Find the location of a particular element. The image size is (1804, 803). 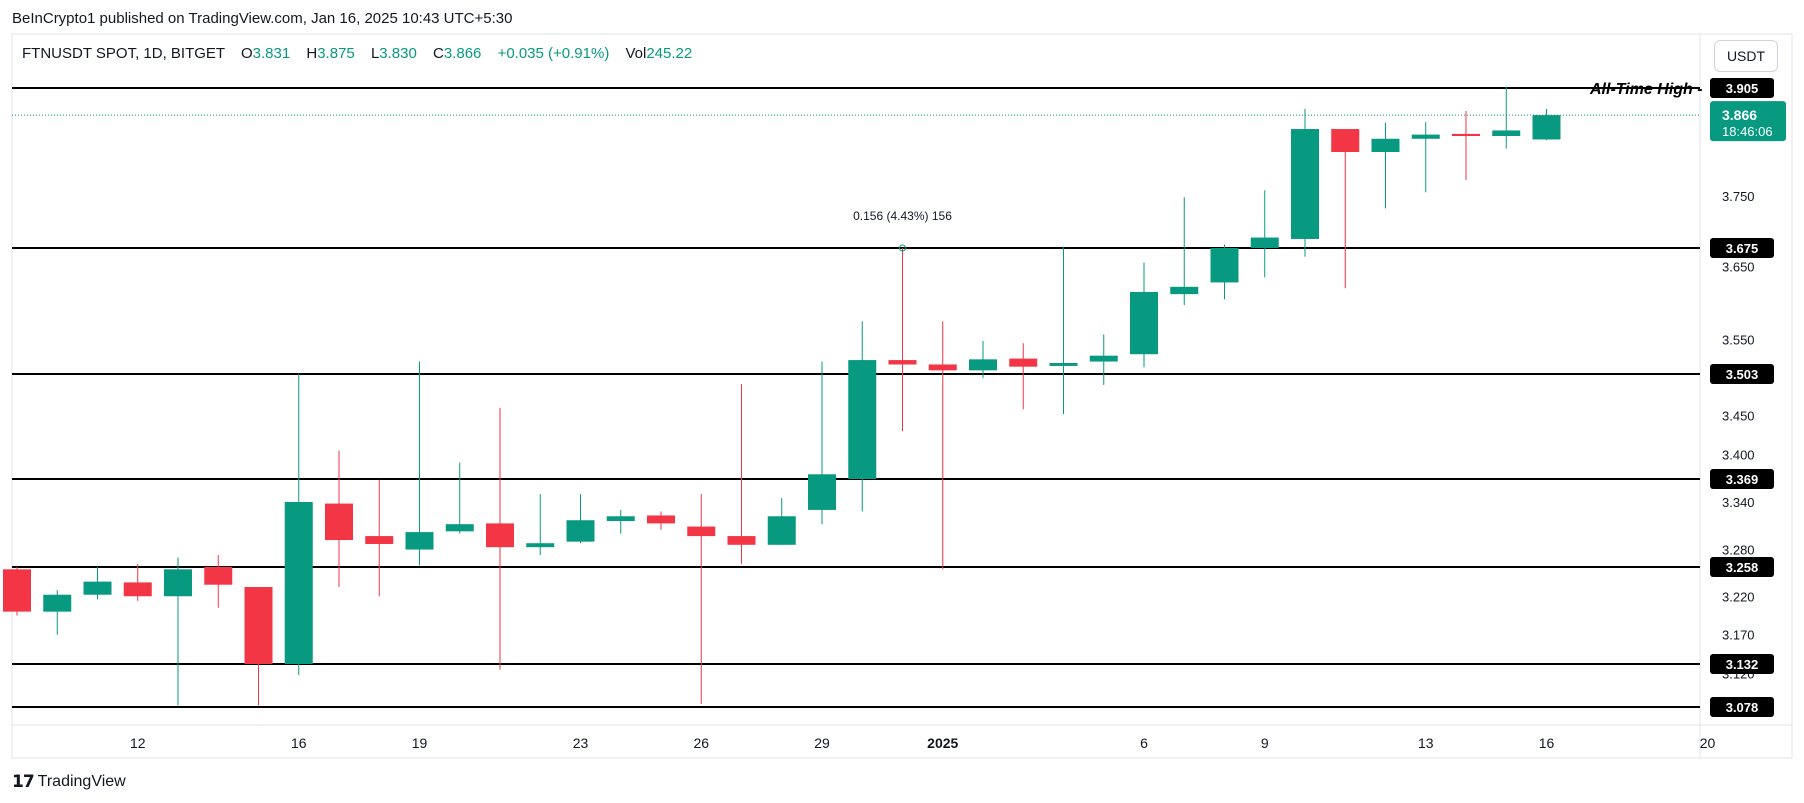

time-tick: 2025 is located at coordinates (942, 743).